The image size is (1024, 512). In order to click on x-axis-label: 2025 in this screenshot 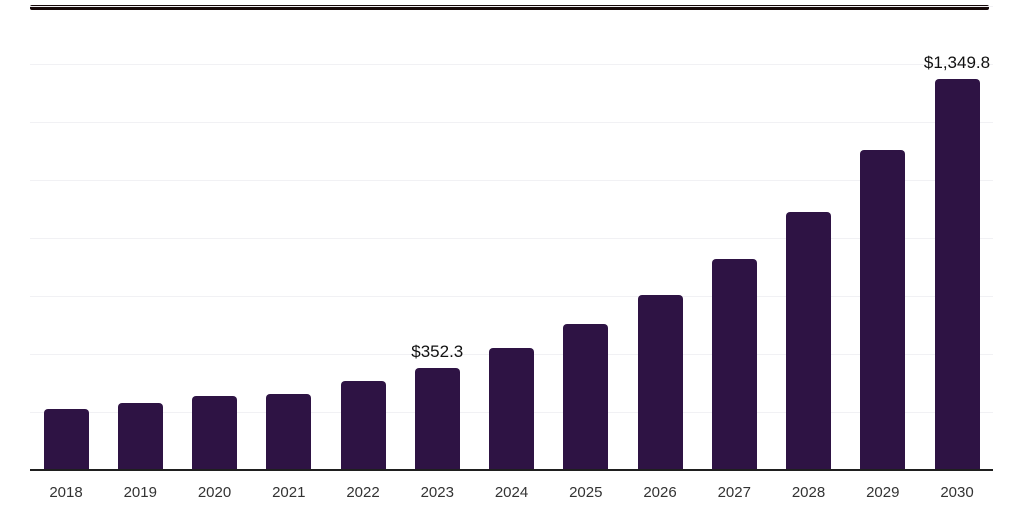, I will do `click(586, 492)`.